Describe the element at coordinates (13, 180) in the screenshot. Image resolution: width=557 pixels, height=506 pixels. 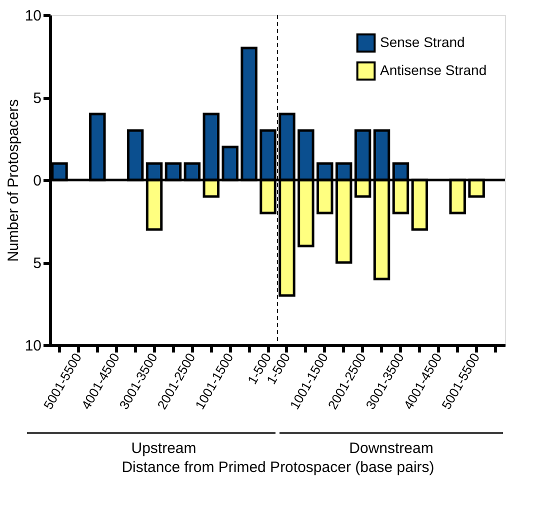
I see `y-axis-title: Number of Protospacers` at that location.